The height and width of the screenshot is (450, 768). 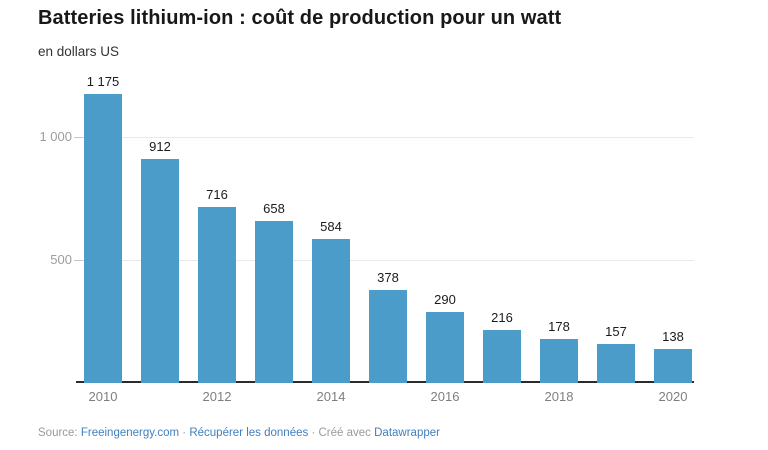 What do you see at coordinates (217, 194) in the screenshot?
I see `bar-value-label: 716` at bounding box center [217, 194].